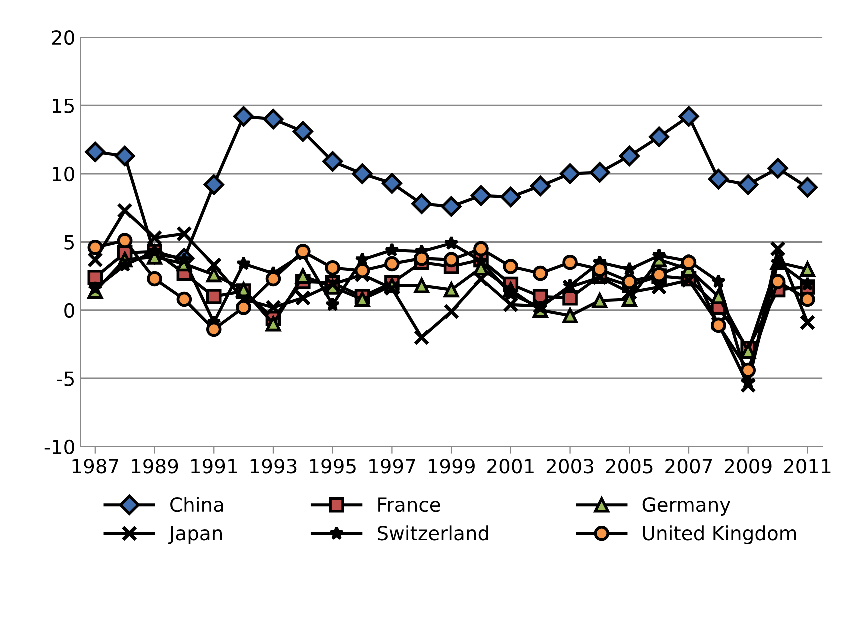 The image size is (848, 625). I want to click on x-tick-label: 1989, so click(155, 466).